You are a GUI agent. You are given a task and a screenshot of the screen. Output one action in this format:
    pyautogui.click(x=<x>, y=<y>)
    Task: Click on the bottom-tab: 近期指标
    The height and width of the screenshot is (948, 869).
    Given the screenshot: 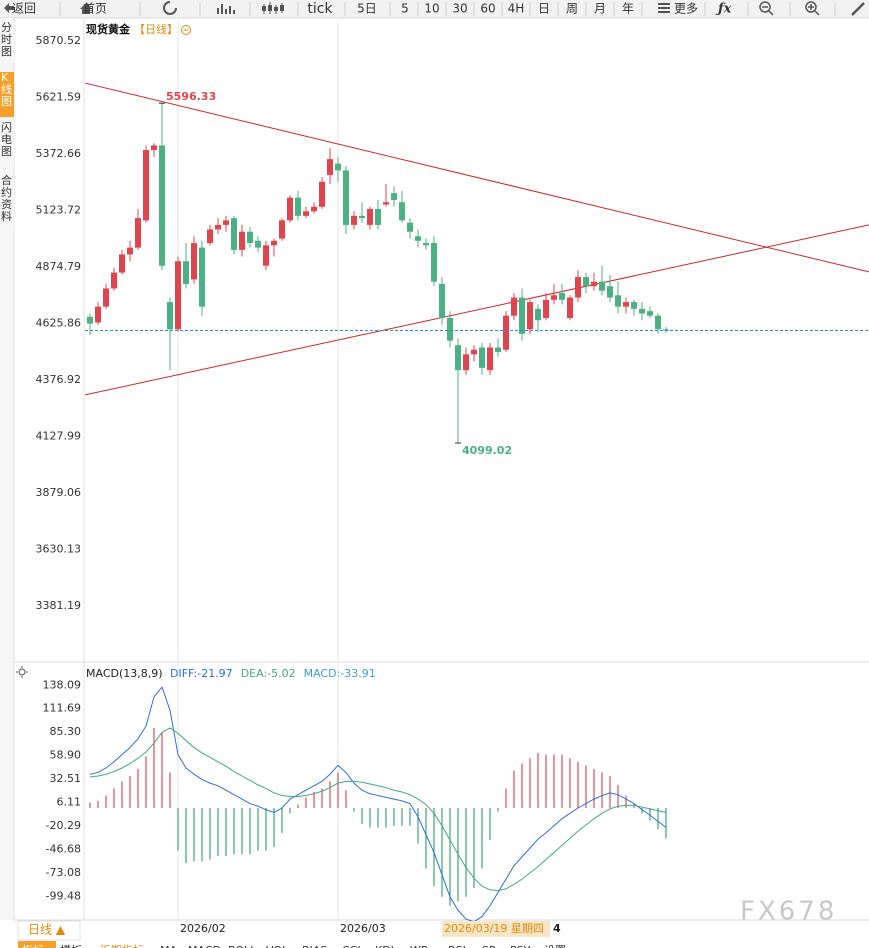 What is the action you would take?
    pyautogui.click(x=122, y=945)
    